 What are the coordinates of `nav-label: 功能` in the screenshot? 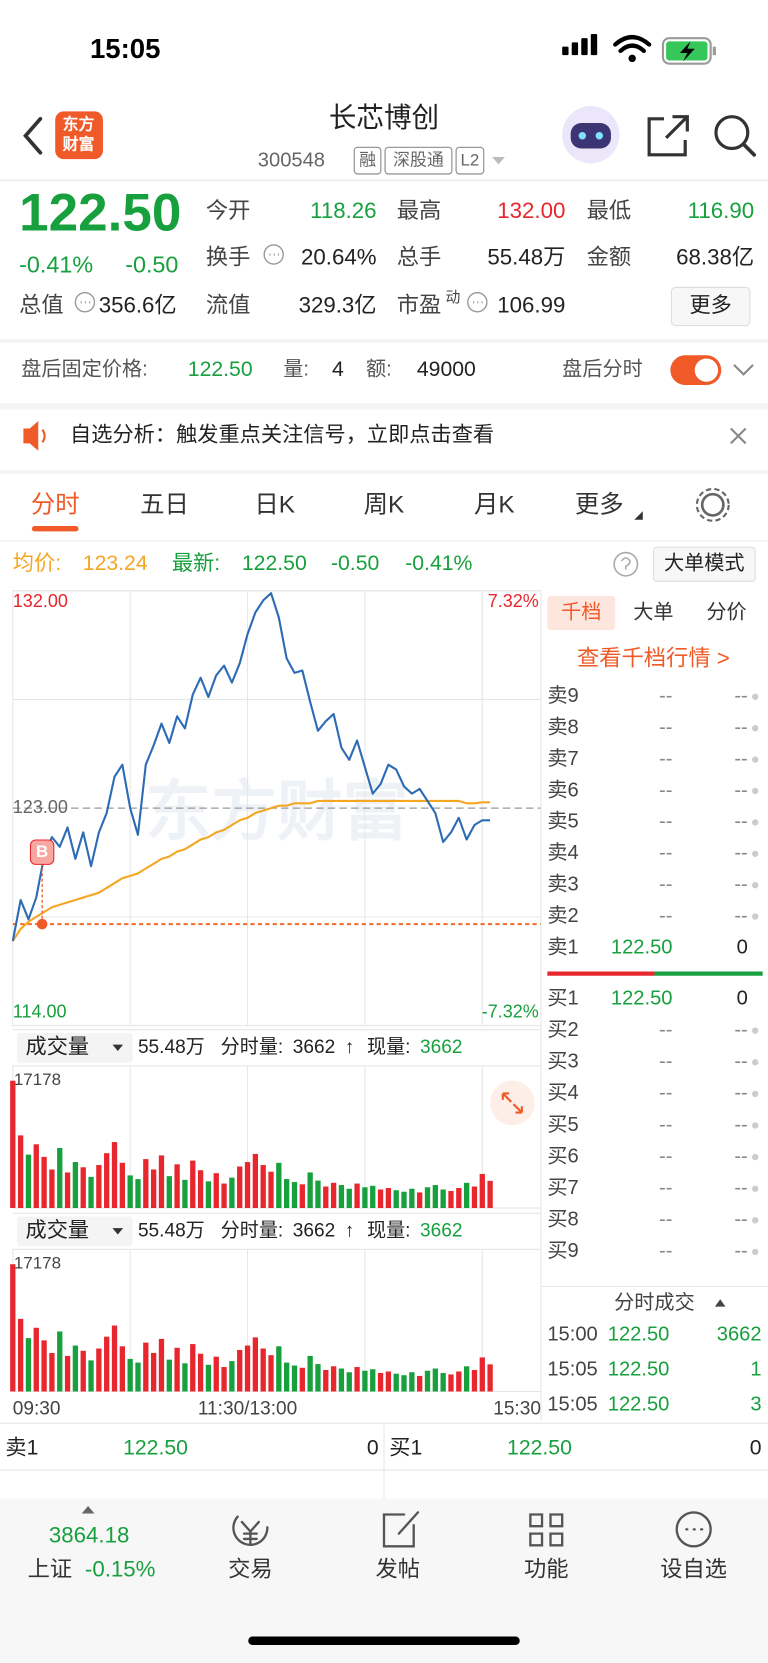 It's located at (546, 1569).